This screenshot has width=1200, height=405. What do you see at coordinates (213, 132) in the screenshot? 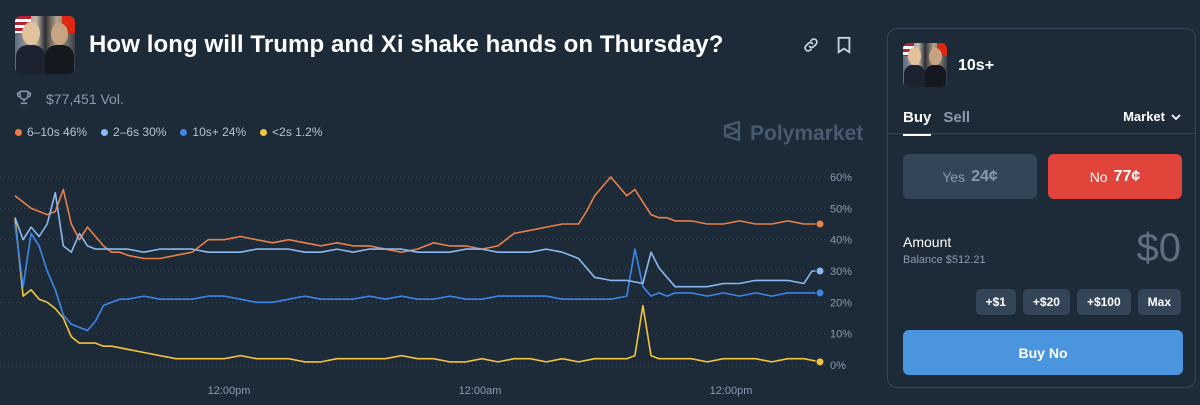
I see `legend-item: 10s+ 24%` at bounding box center [213, 132].